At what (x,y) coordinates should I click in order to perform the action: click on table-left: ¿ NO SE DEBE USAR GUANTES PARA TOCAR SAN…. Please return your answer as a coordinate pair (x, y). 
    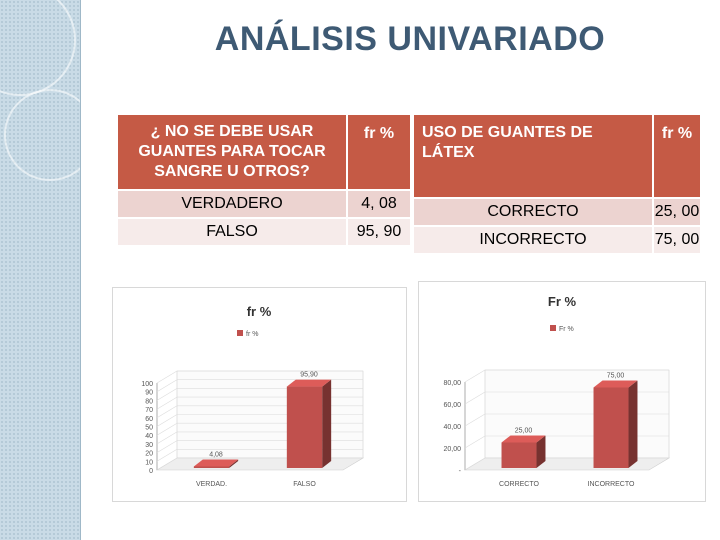
    Looking at the image, I should click on (264, 180).